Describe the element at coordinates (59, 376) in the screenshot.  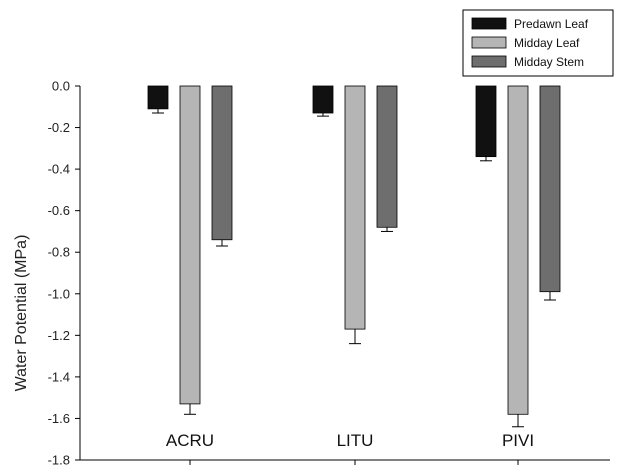
I see `y-tick-label: -1.4` at that location.